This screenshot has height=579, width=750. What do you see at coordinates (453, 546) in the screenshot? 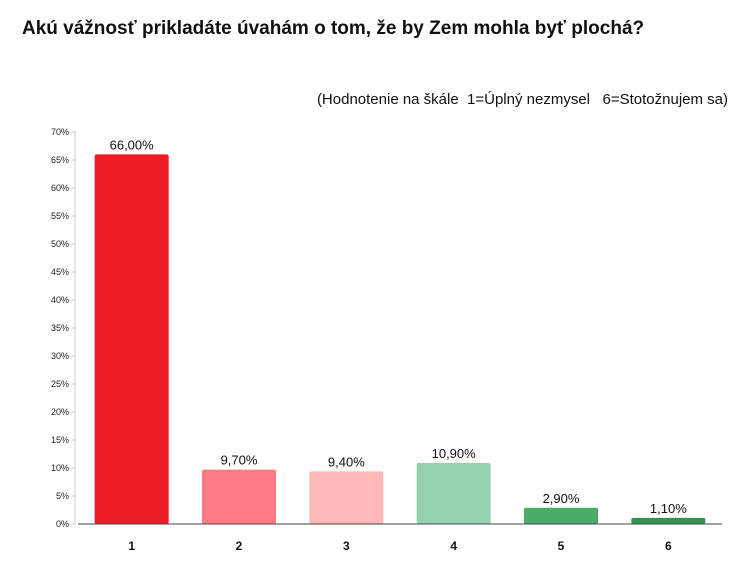
I see `x-tick-label: 4` at bounding box center [453, 546].